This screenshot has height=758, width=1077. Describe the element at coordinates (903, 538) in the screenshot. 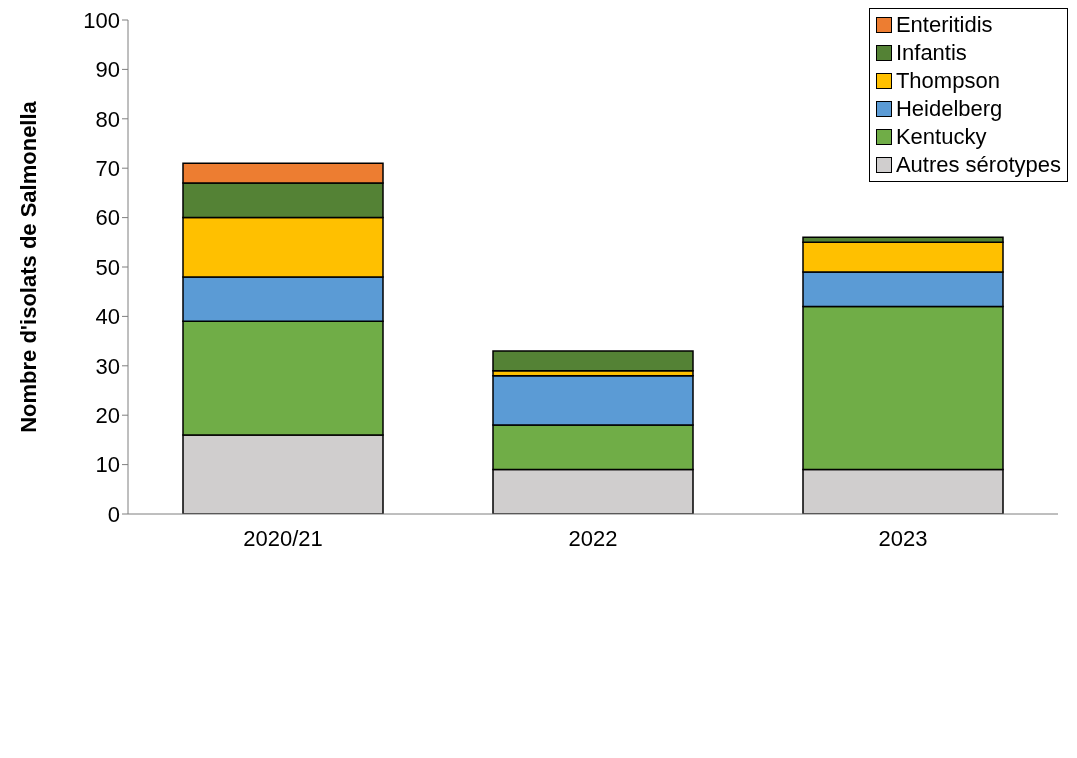

I see `x-tick-label: 2023` at that location.